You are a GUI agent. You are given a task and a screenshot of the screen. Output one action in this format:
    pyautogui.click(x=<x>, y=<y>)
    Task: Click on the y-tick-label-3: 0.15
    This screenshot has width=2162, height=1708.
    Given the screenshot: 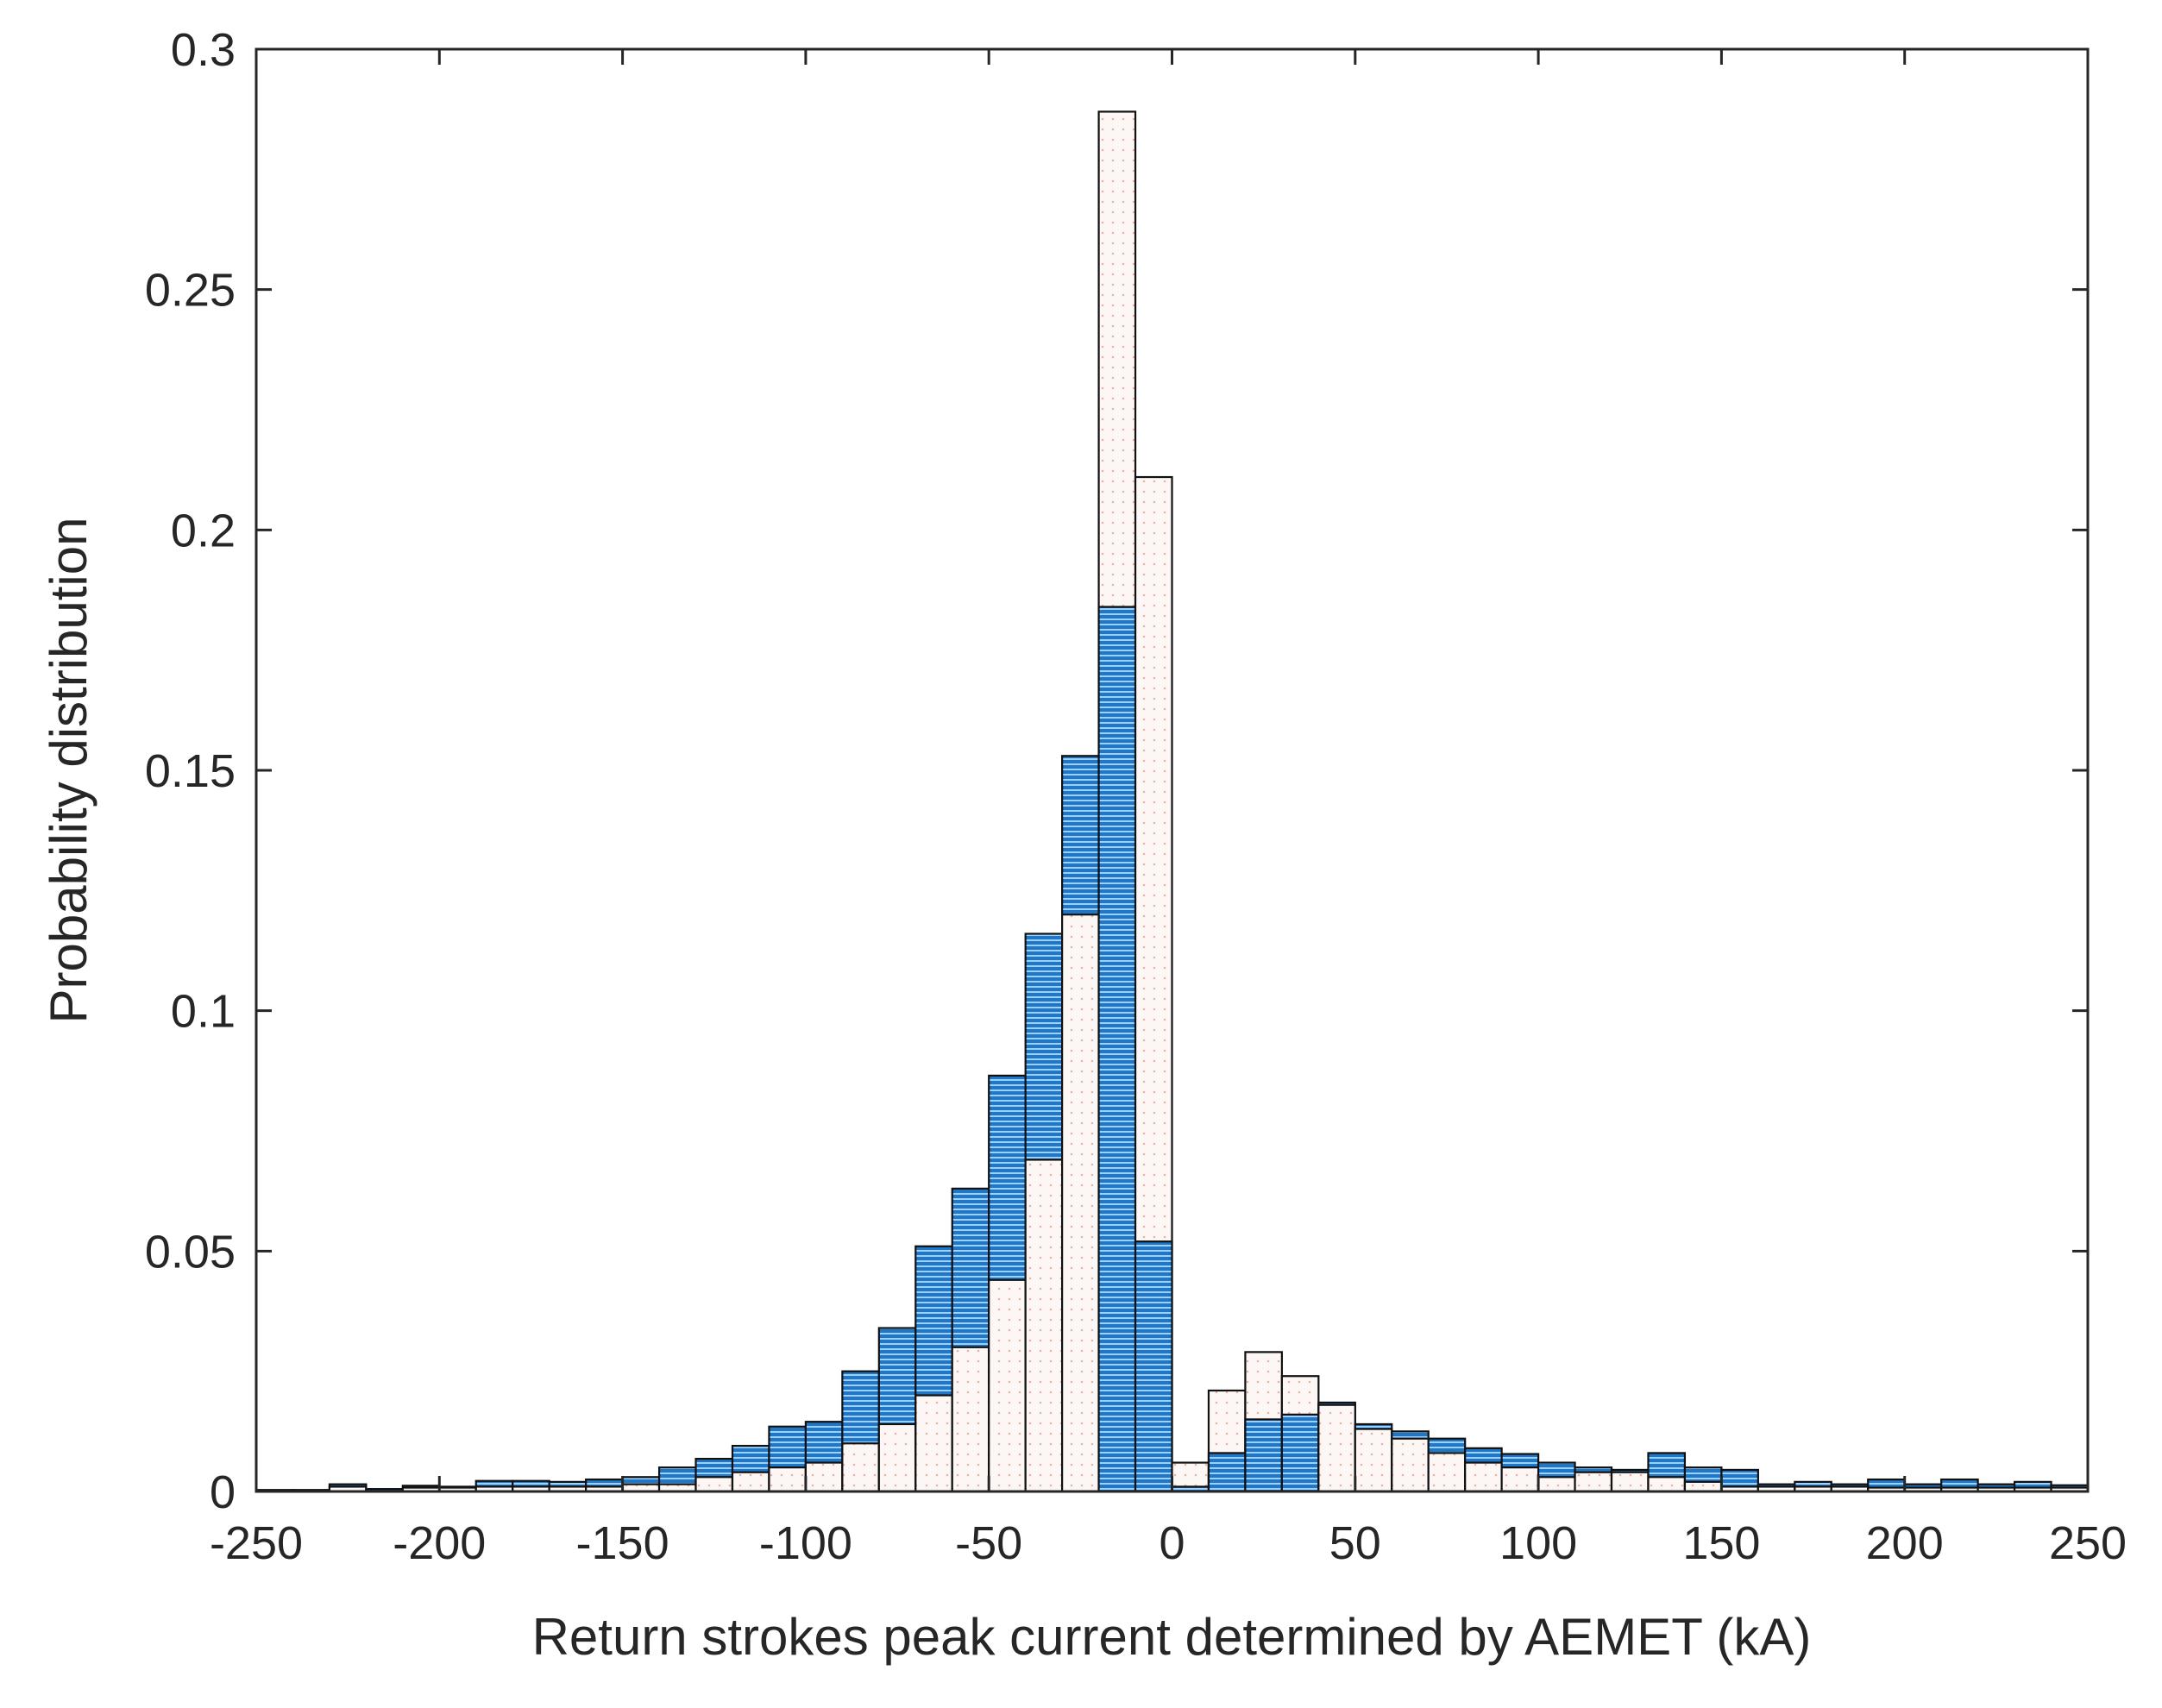 What is the action you would take?
    pyautogui.click(x=190, y=771)
    